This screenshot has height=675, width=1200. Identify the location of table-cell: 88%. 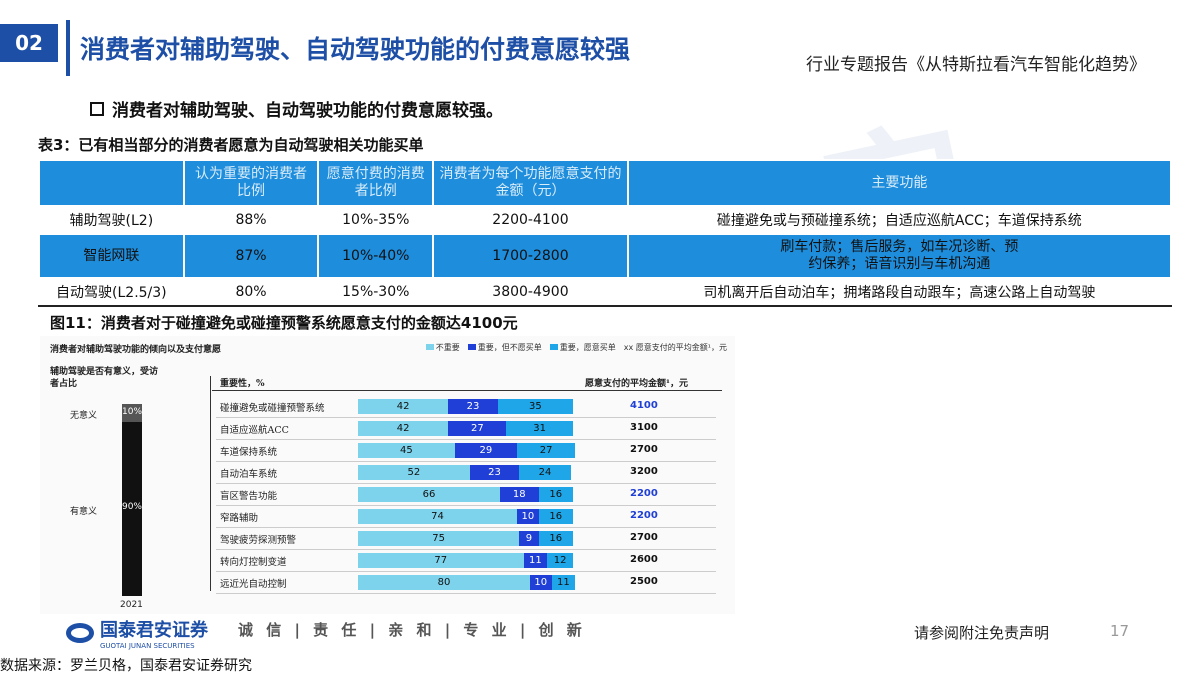
(251, 220).